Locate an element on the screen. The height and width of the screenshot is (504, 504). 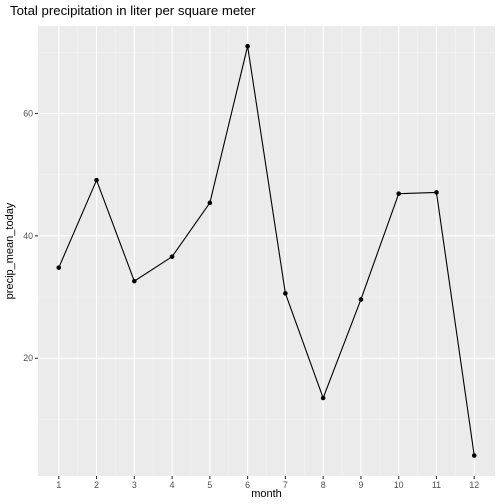
x-tick-label: 7 is located at coordinates (285, 485).